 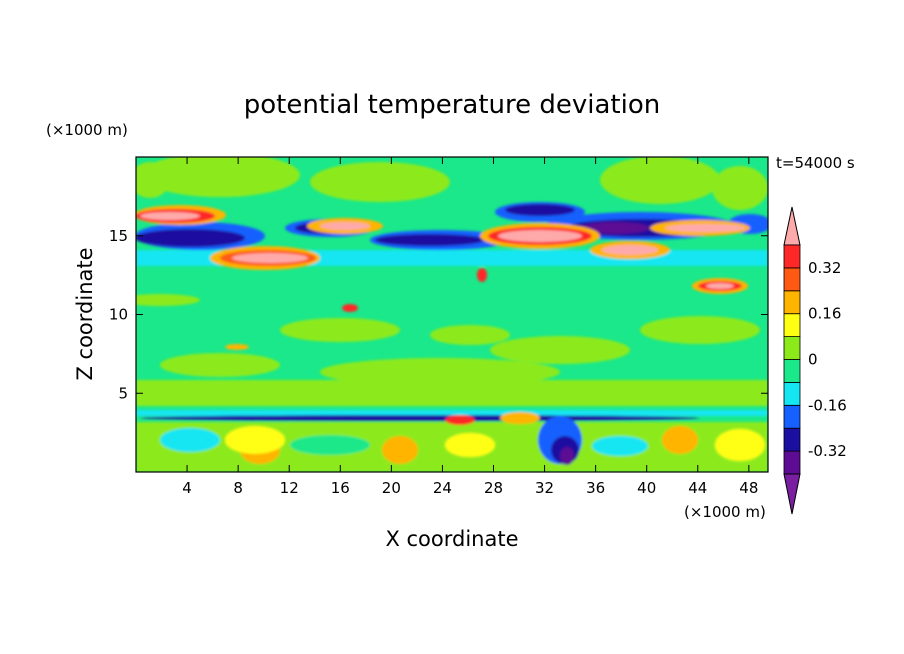 What do you see at coordinates (452, 413) in the screenshot?
I see `field-cyan-thin` at bounding box center [452, 413].